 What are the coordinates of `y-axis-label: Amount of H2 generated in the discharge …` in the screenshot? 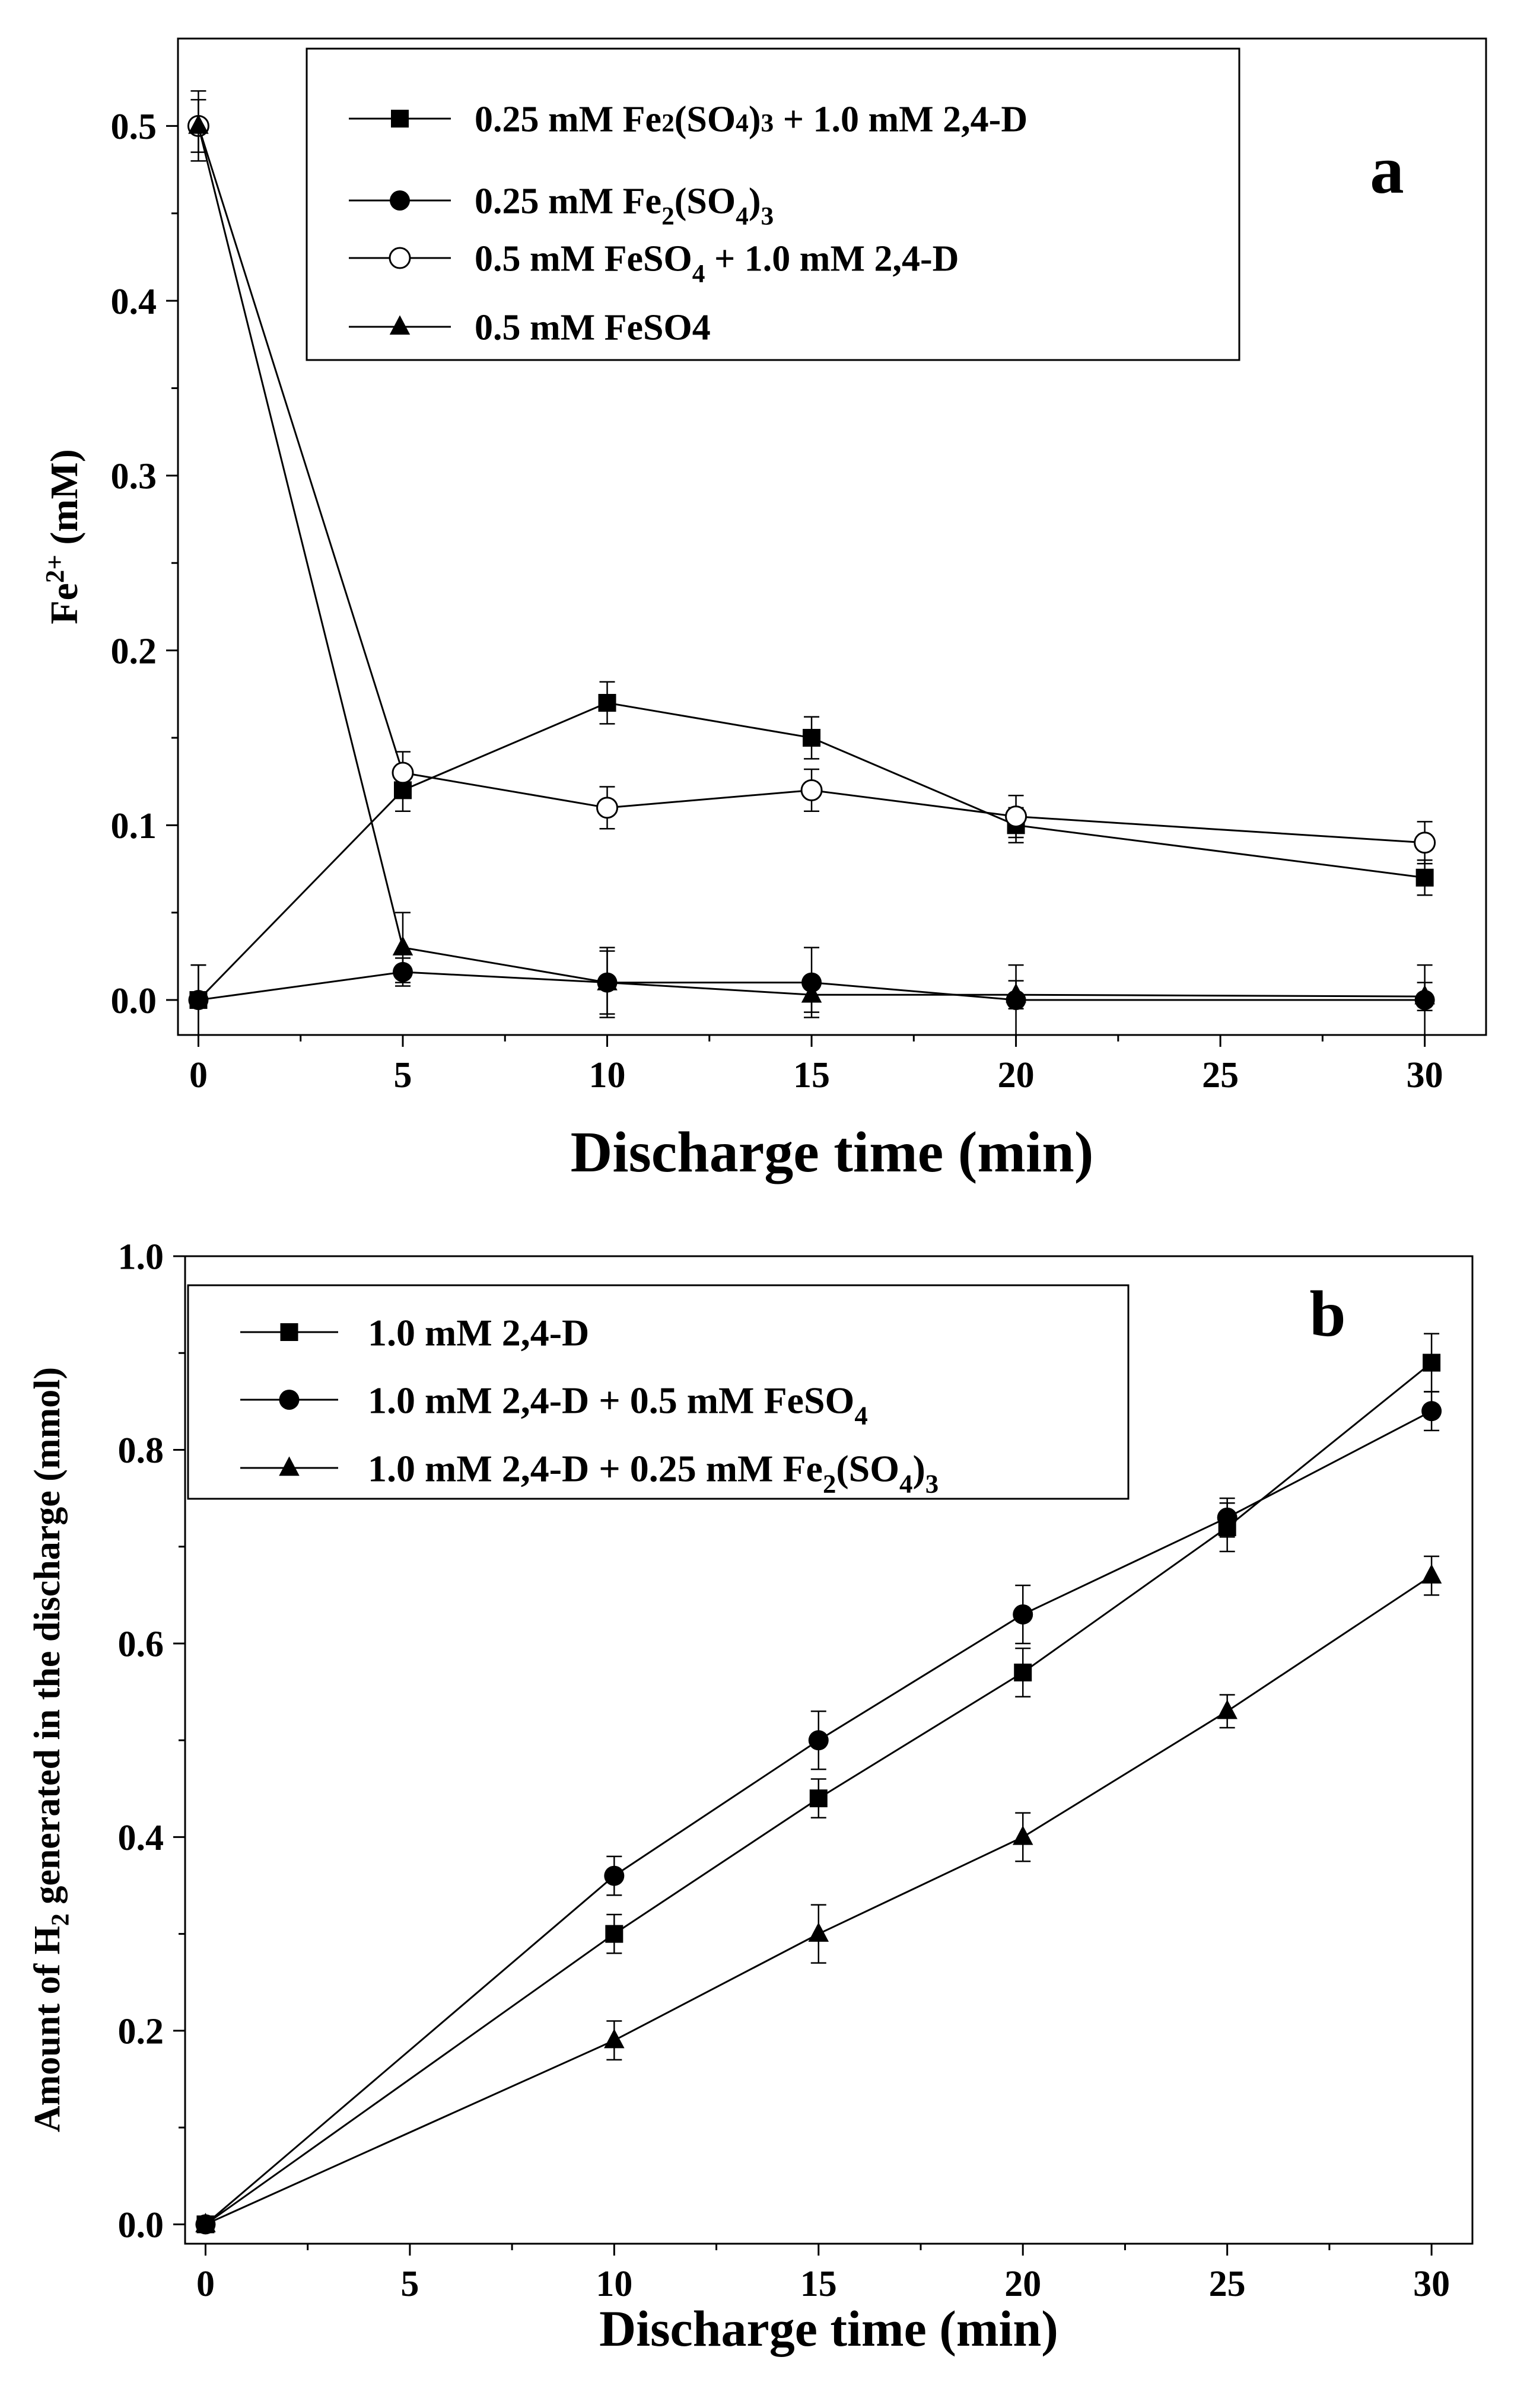 It's located at (51, 1749).